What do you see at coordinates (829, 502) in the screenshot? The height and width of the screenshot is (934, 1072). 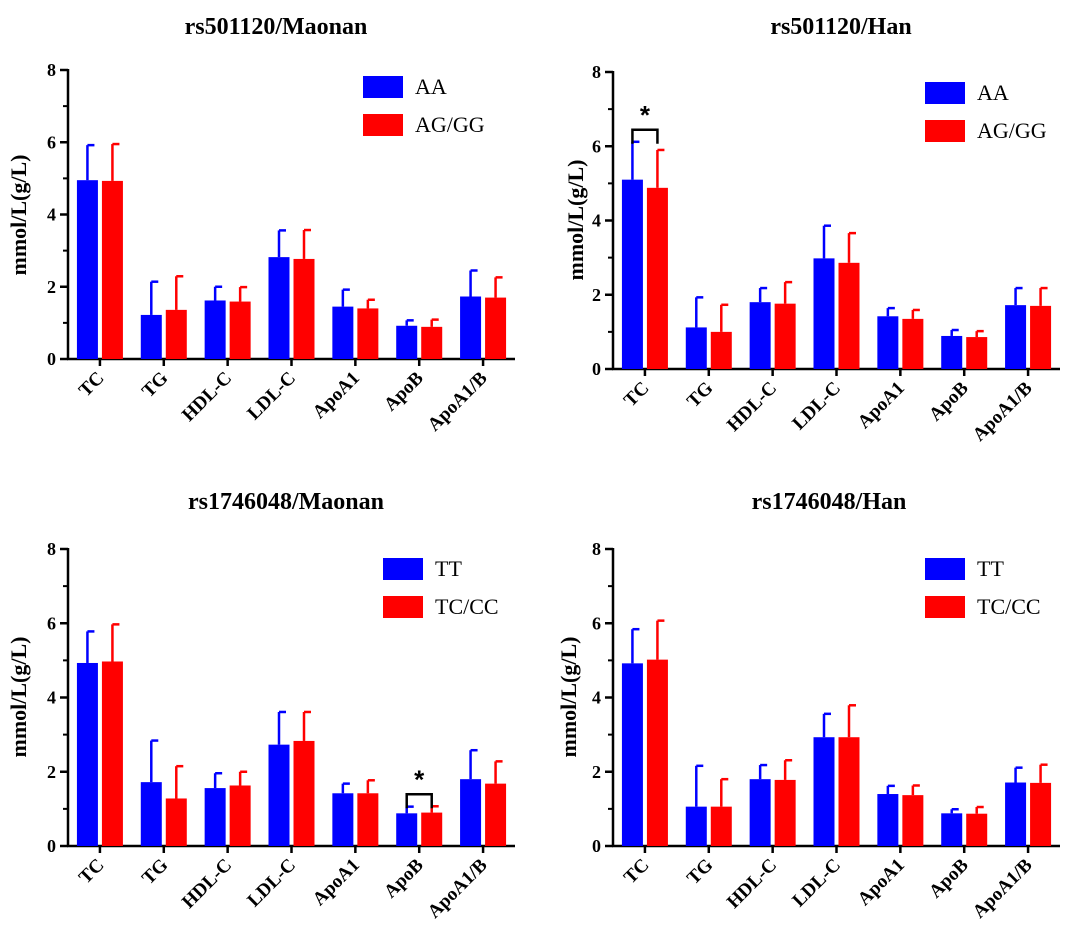 I see `chart-title: rs1746048/Han` at bounding box center [829, 502].